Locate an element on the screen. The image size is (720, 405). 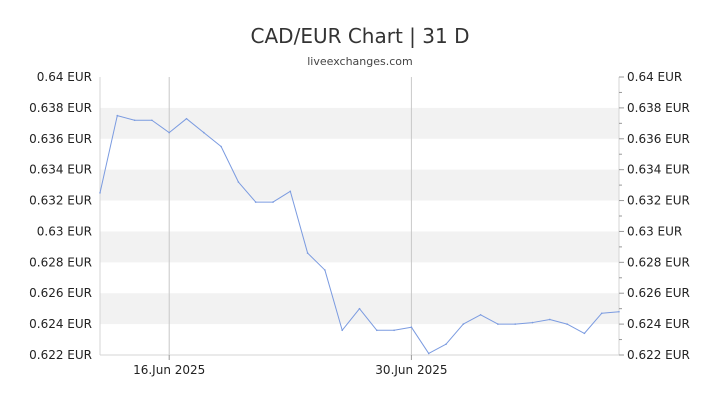
y-tick-label-left: 0.634 EUR is located at coordinates (60, 170).